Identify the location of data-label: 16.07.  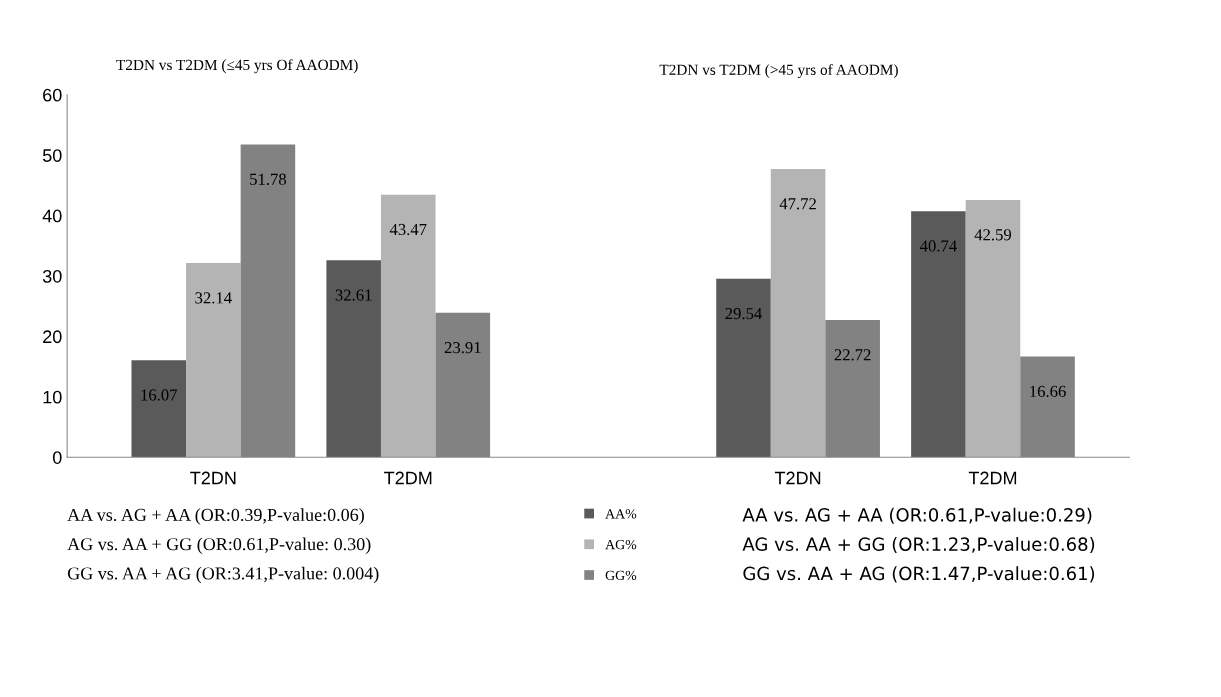
(159, 395).